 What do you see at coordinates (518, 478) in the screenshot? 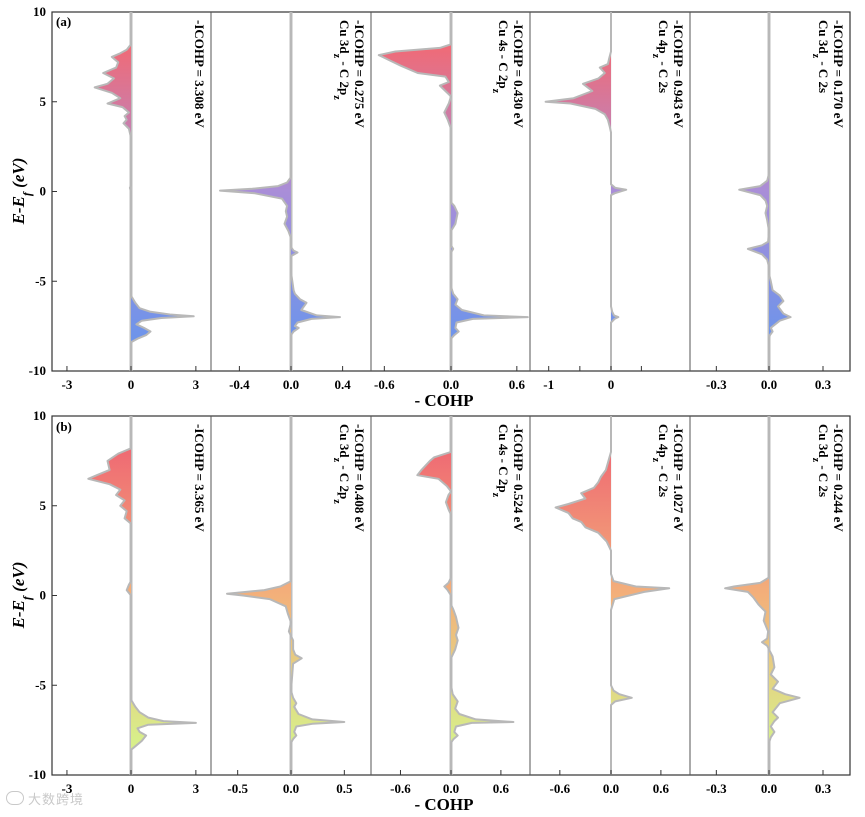
I see `icohp-label: -ICOHP = 0.524 eV` at bounding box center [518, 478].